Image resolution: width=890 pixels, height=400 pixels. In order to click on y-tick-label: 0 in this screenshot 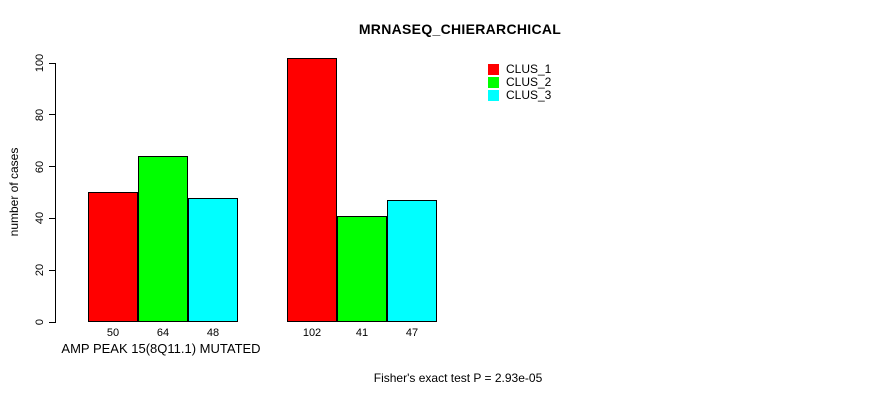, I will do `click(40, 322)`.